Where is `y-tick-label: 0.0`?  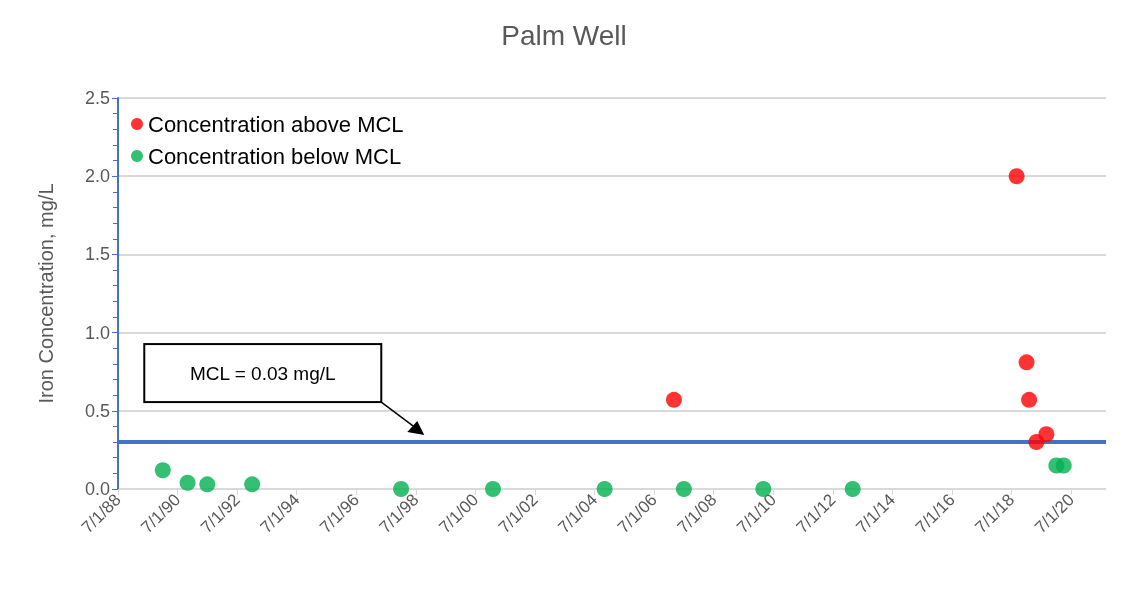
y-tick-label: 0.0 is located at coordinates (97, 489).